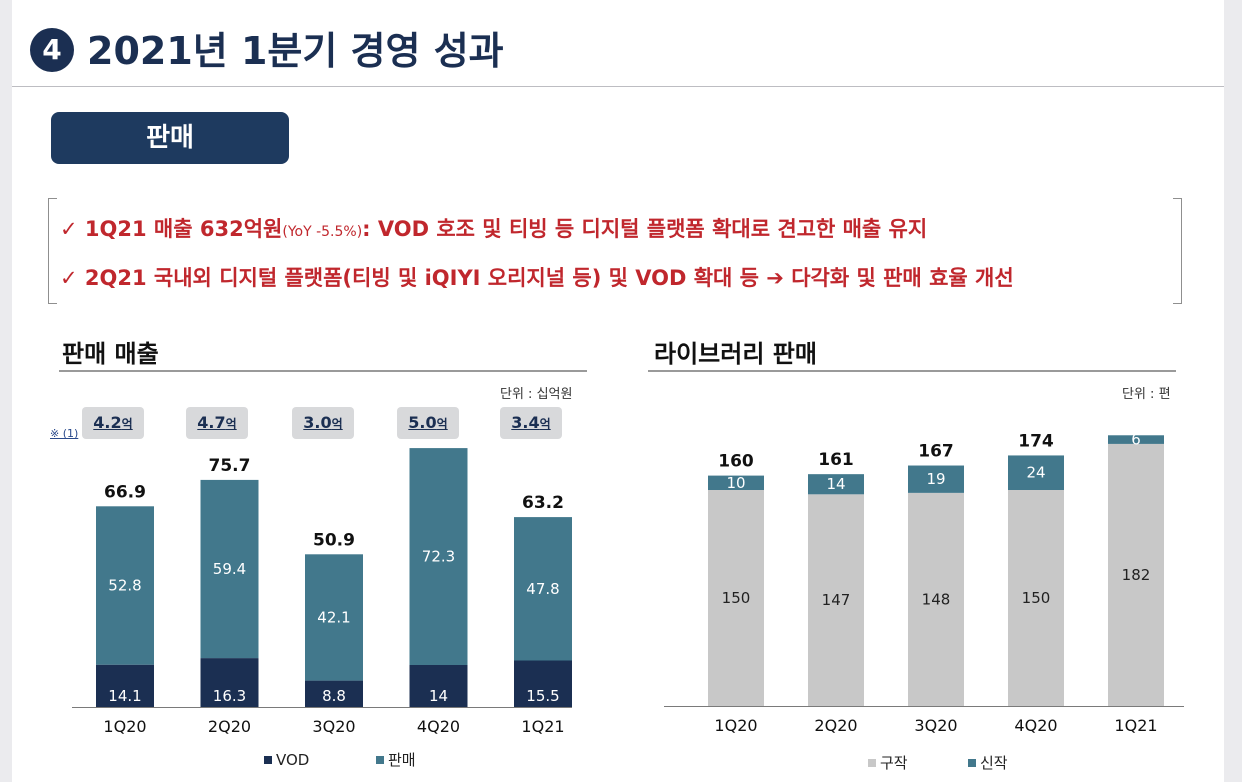 The height and width of the screenshot is (782, 1242). What do you see at coordinates (1146, 394) in the screenshot?
I see `library-sales-unit: 단위 : 편` at bounding box center [1146, 394].